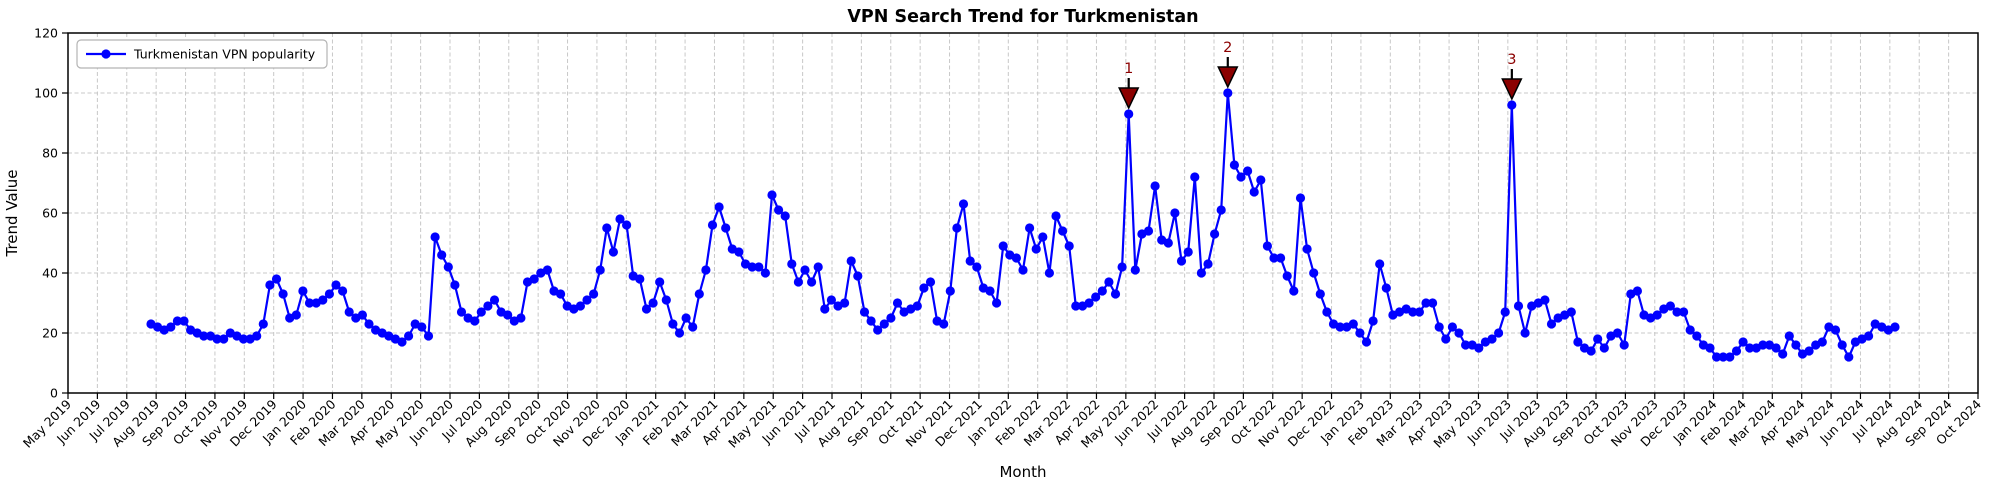 The height and width of the screenshot is (494, 1990). What do you see at coordinates (202, 54) in the screenshot?
I see `legend-box` at bounding box center [202, 54].